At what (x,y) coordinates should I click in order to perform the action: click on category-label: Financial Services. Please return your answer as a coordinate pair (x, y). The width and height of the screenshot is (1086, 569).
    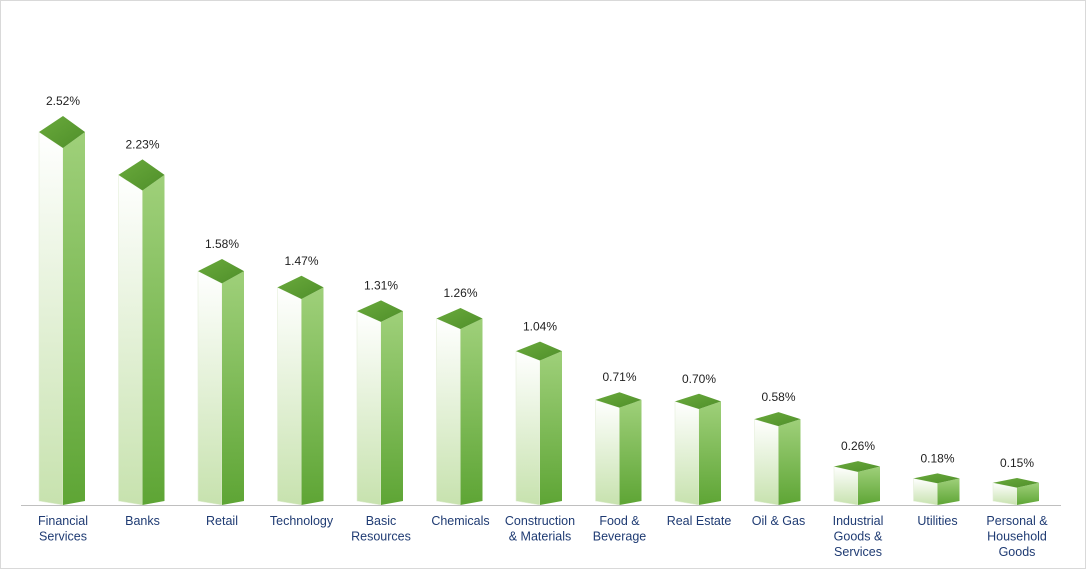
    Looking at the image, I should click on (63, 529).